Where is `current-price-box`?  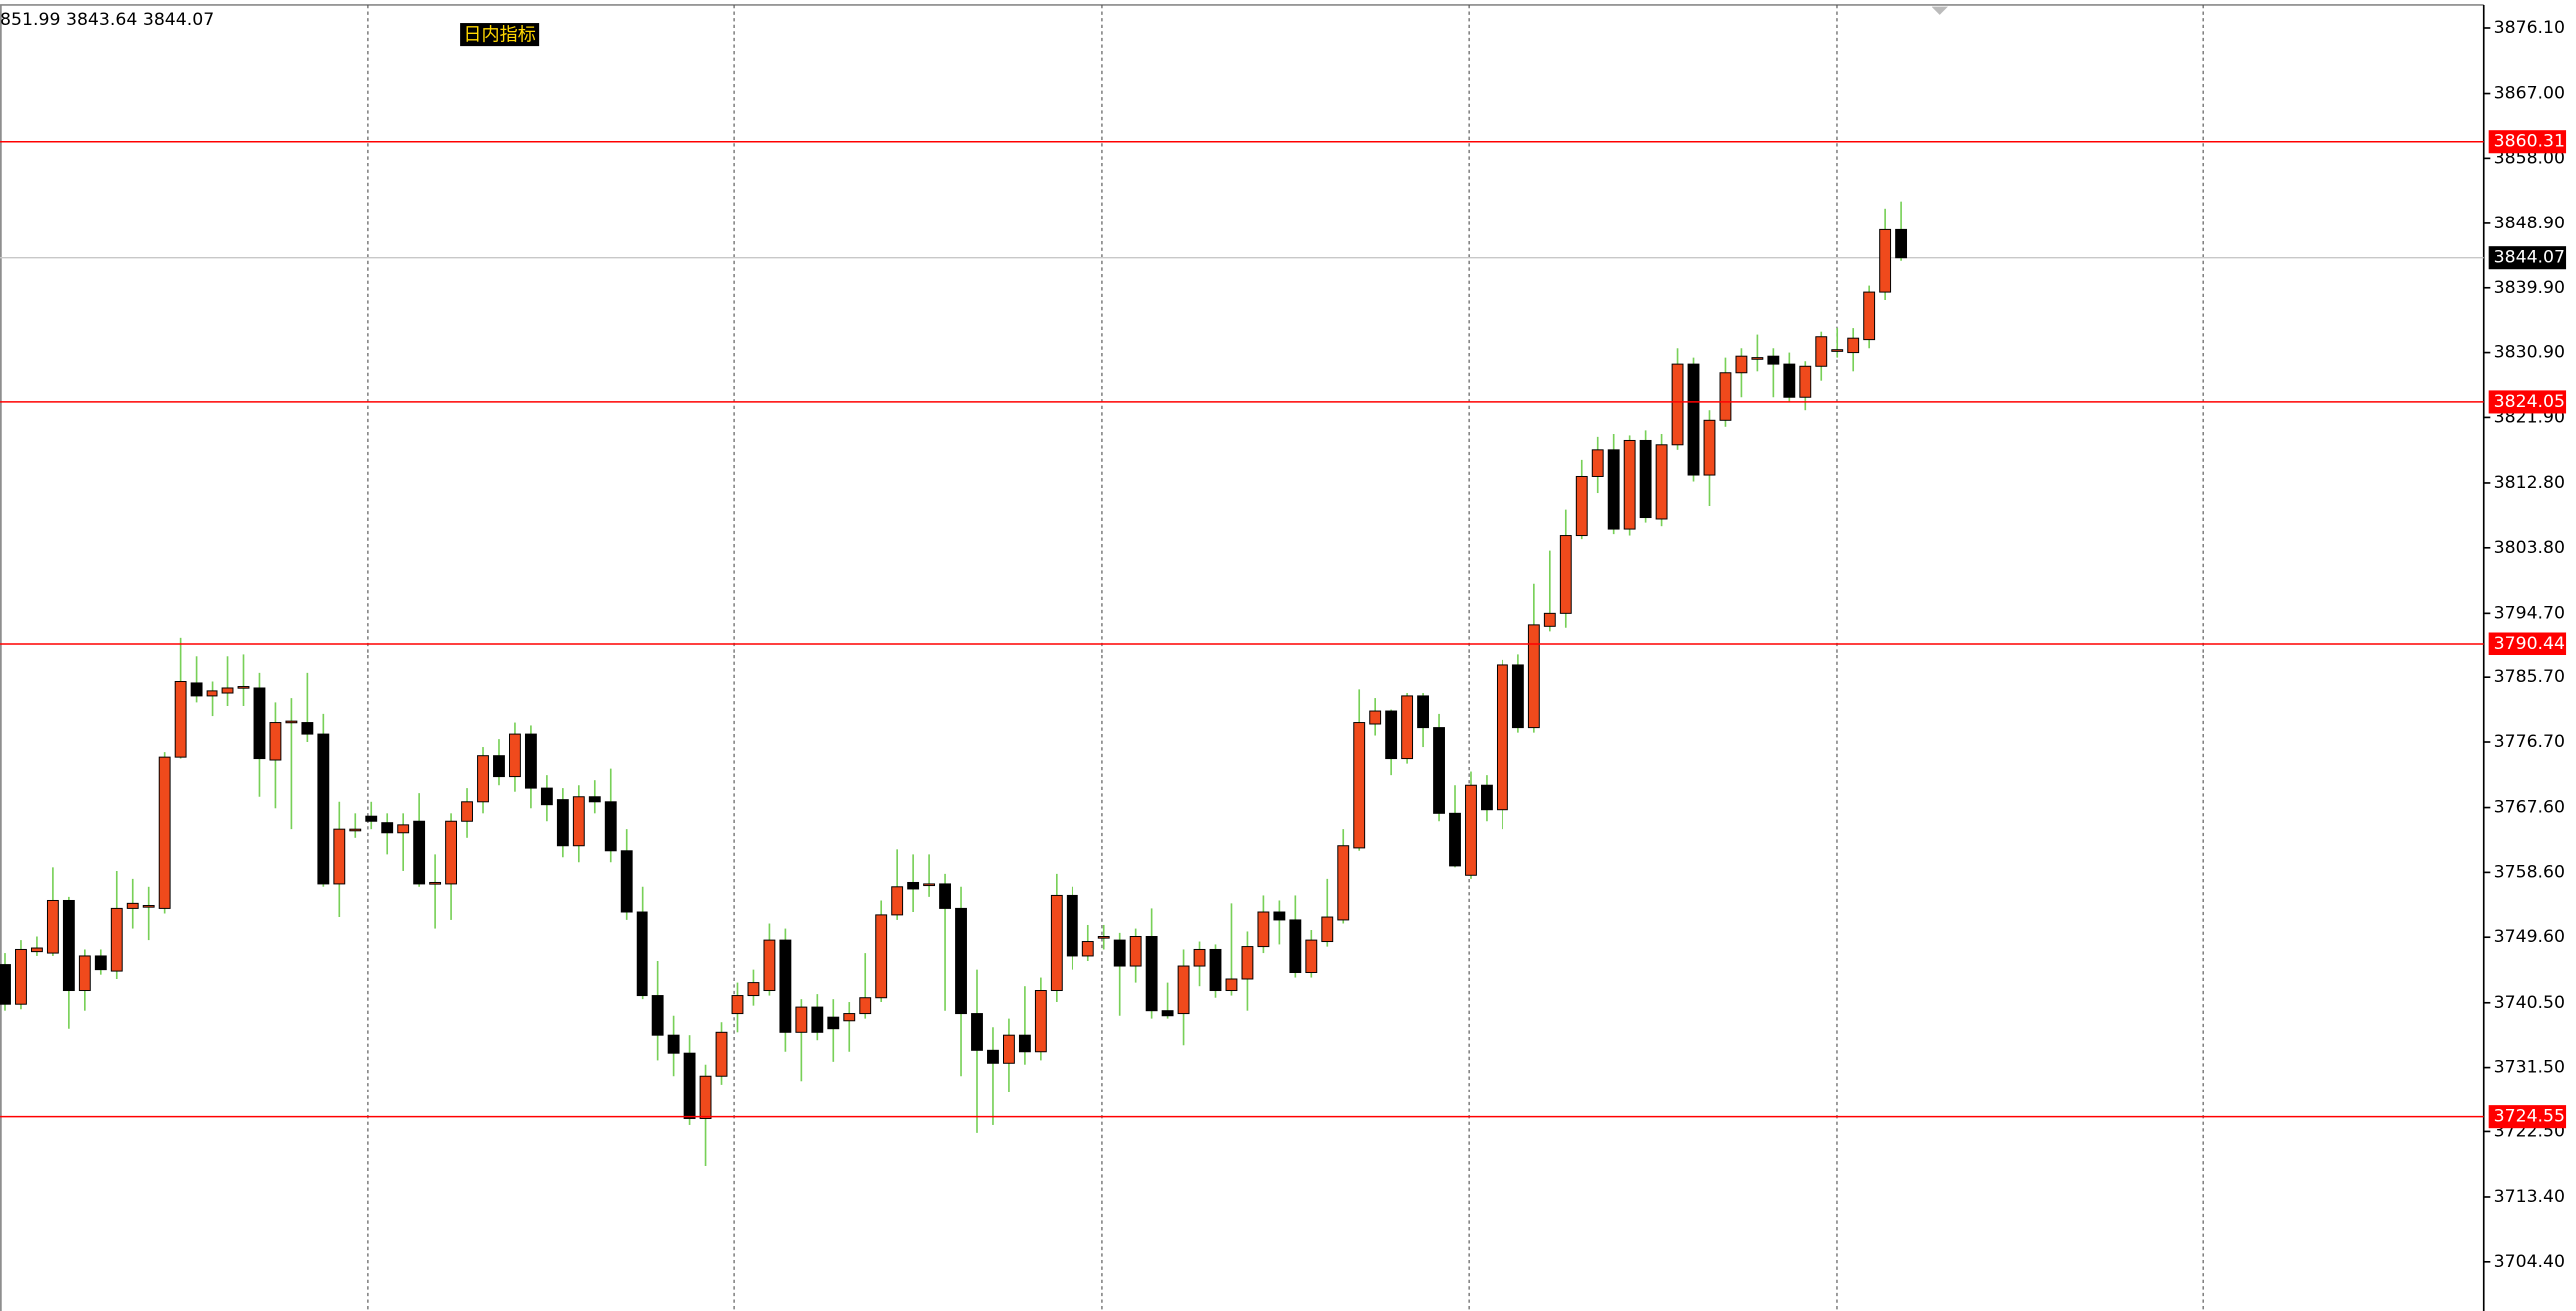 current-price-box is located at coordinates (2527, 258).